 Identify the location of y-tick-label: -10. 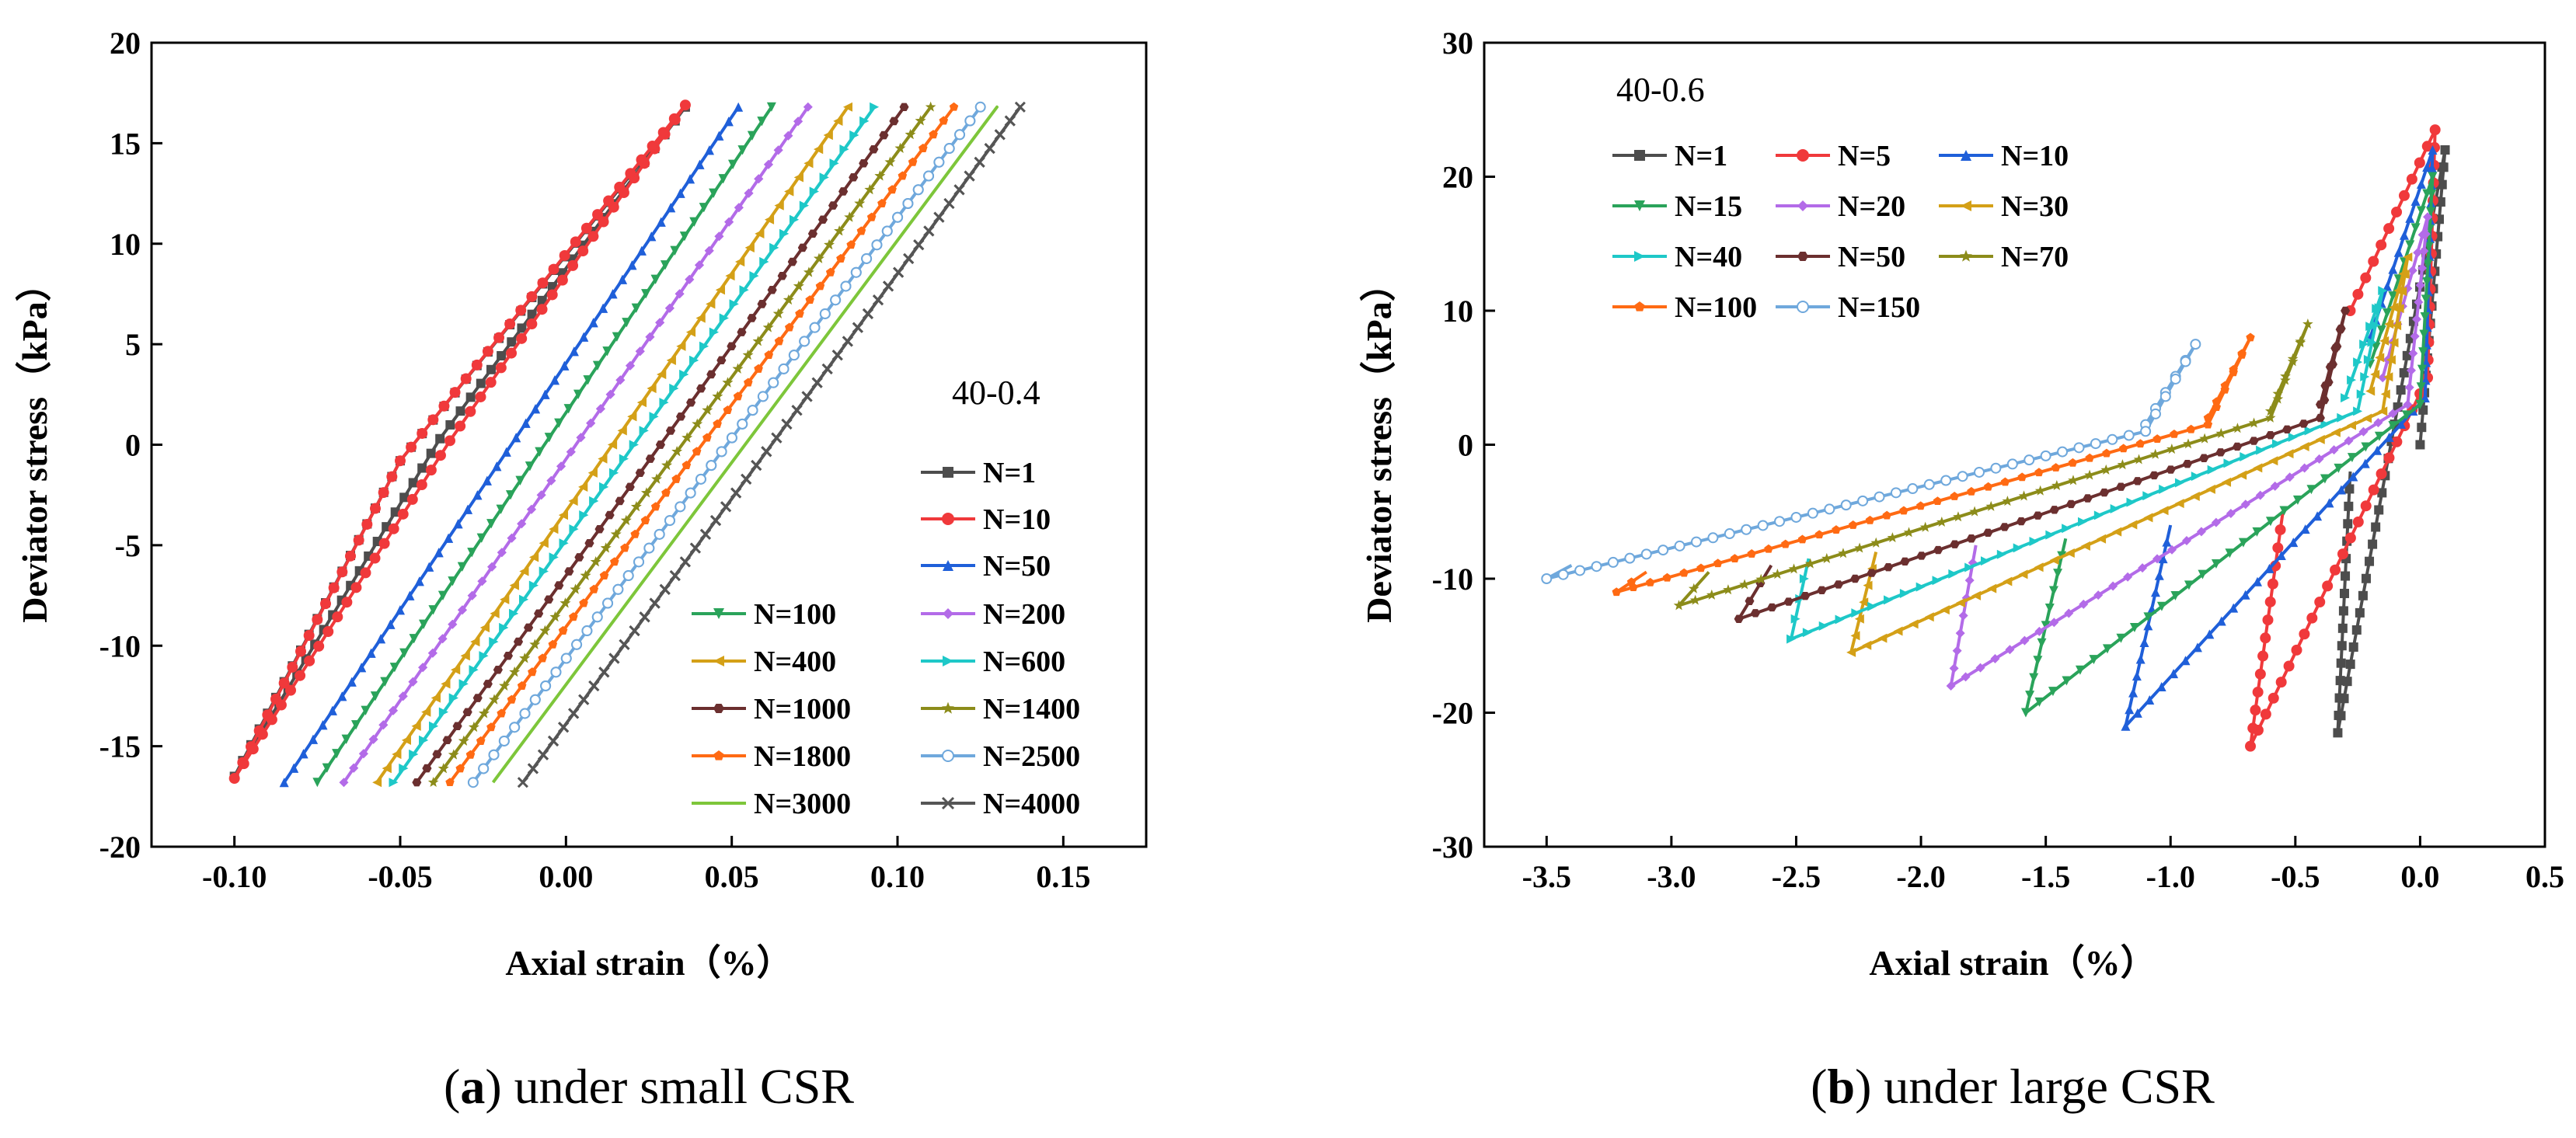
(1452, 580).